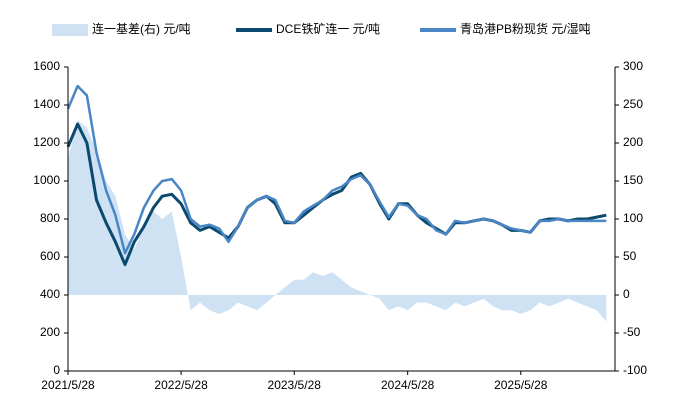 The image size is (688, 410). I want to click on x-tick-label: 2023/5/28, so click(295, 385).